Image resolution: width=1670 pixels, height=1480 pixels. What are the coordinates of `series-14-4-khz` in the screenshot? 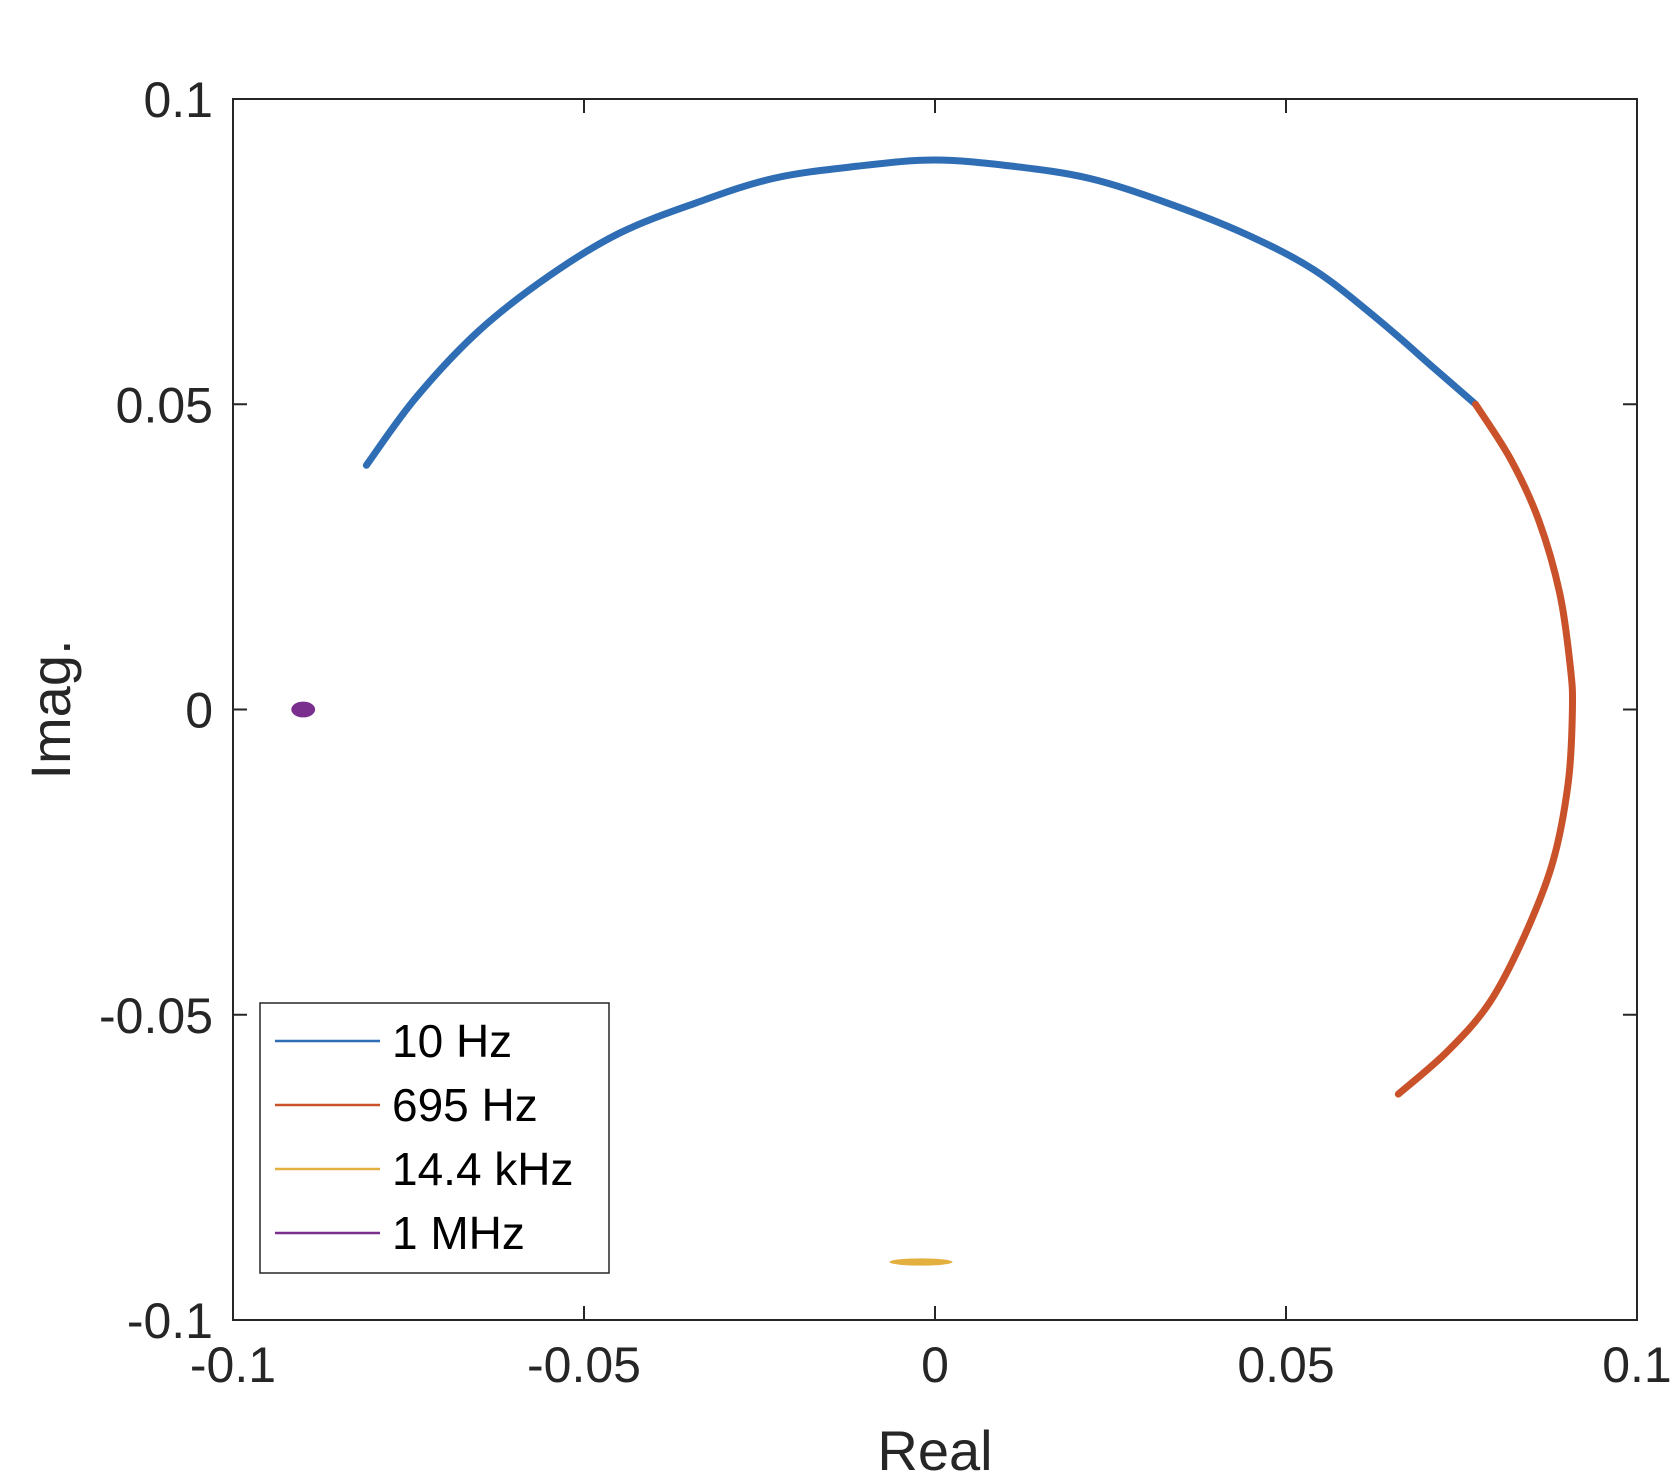 It's located at (921, 1262).